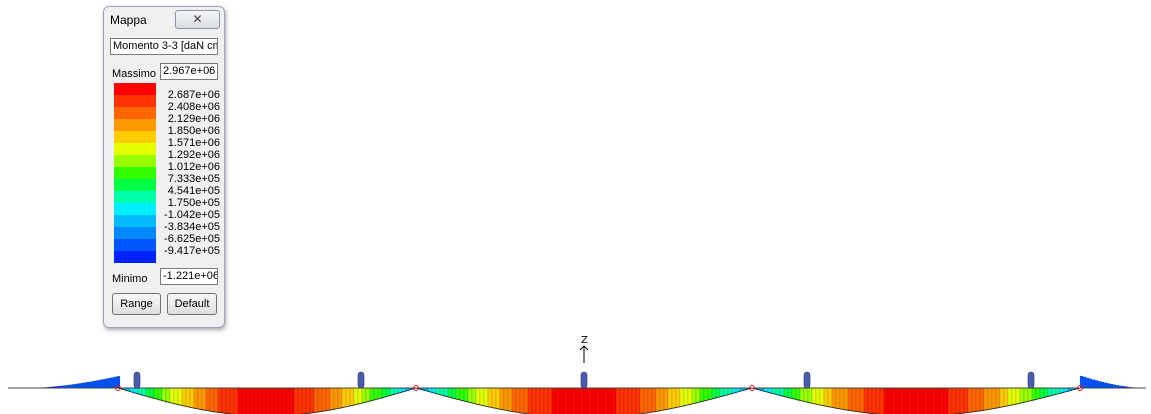 Image resolution: width=1151 pixels, height=414 pixels. I want to click on color-scale-tick: -3.834e+05, so click(192, 227).